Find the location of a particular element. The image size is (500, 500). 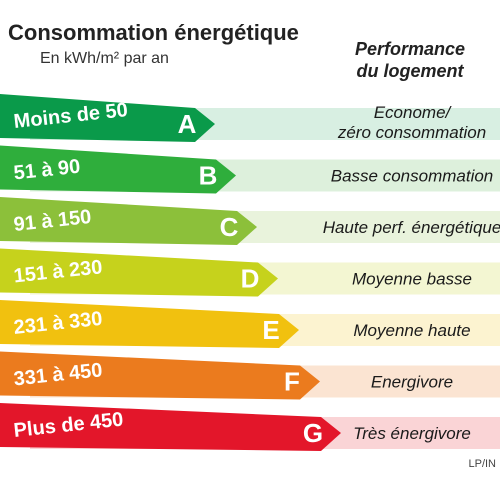

performance-label: Moyenne basse is located at coordinates (412, 279).